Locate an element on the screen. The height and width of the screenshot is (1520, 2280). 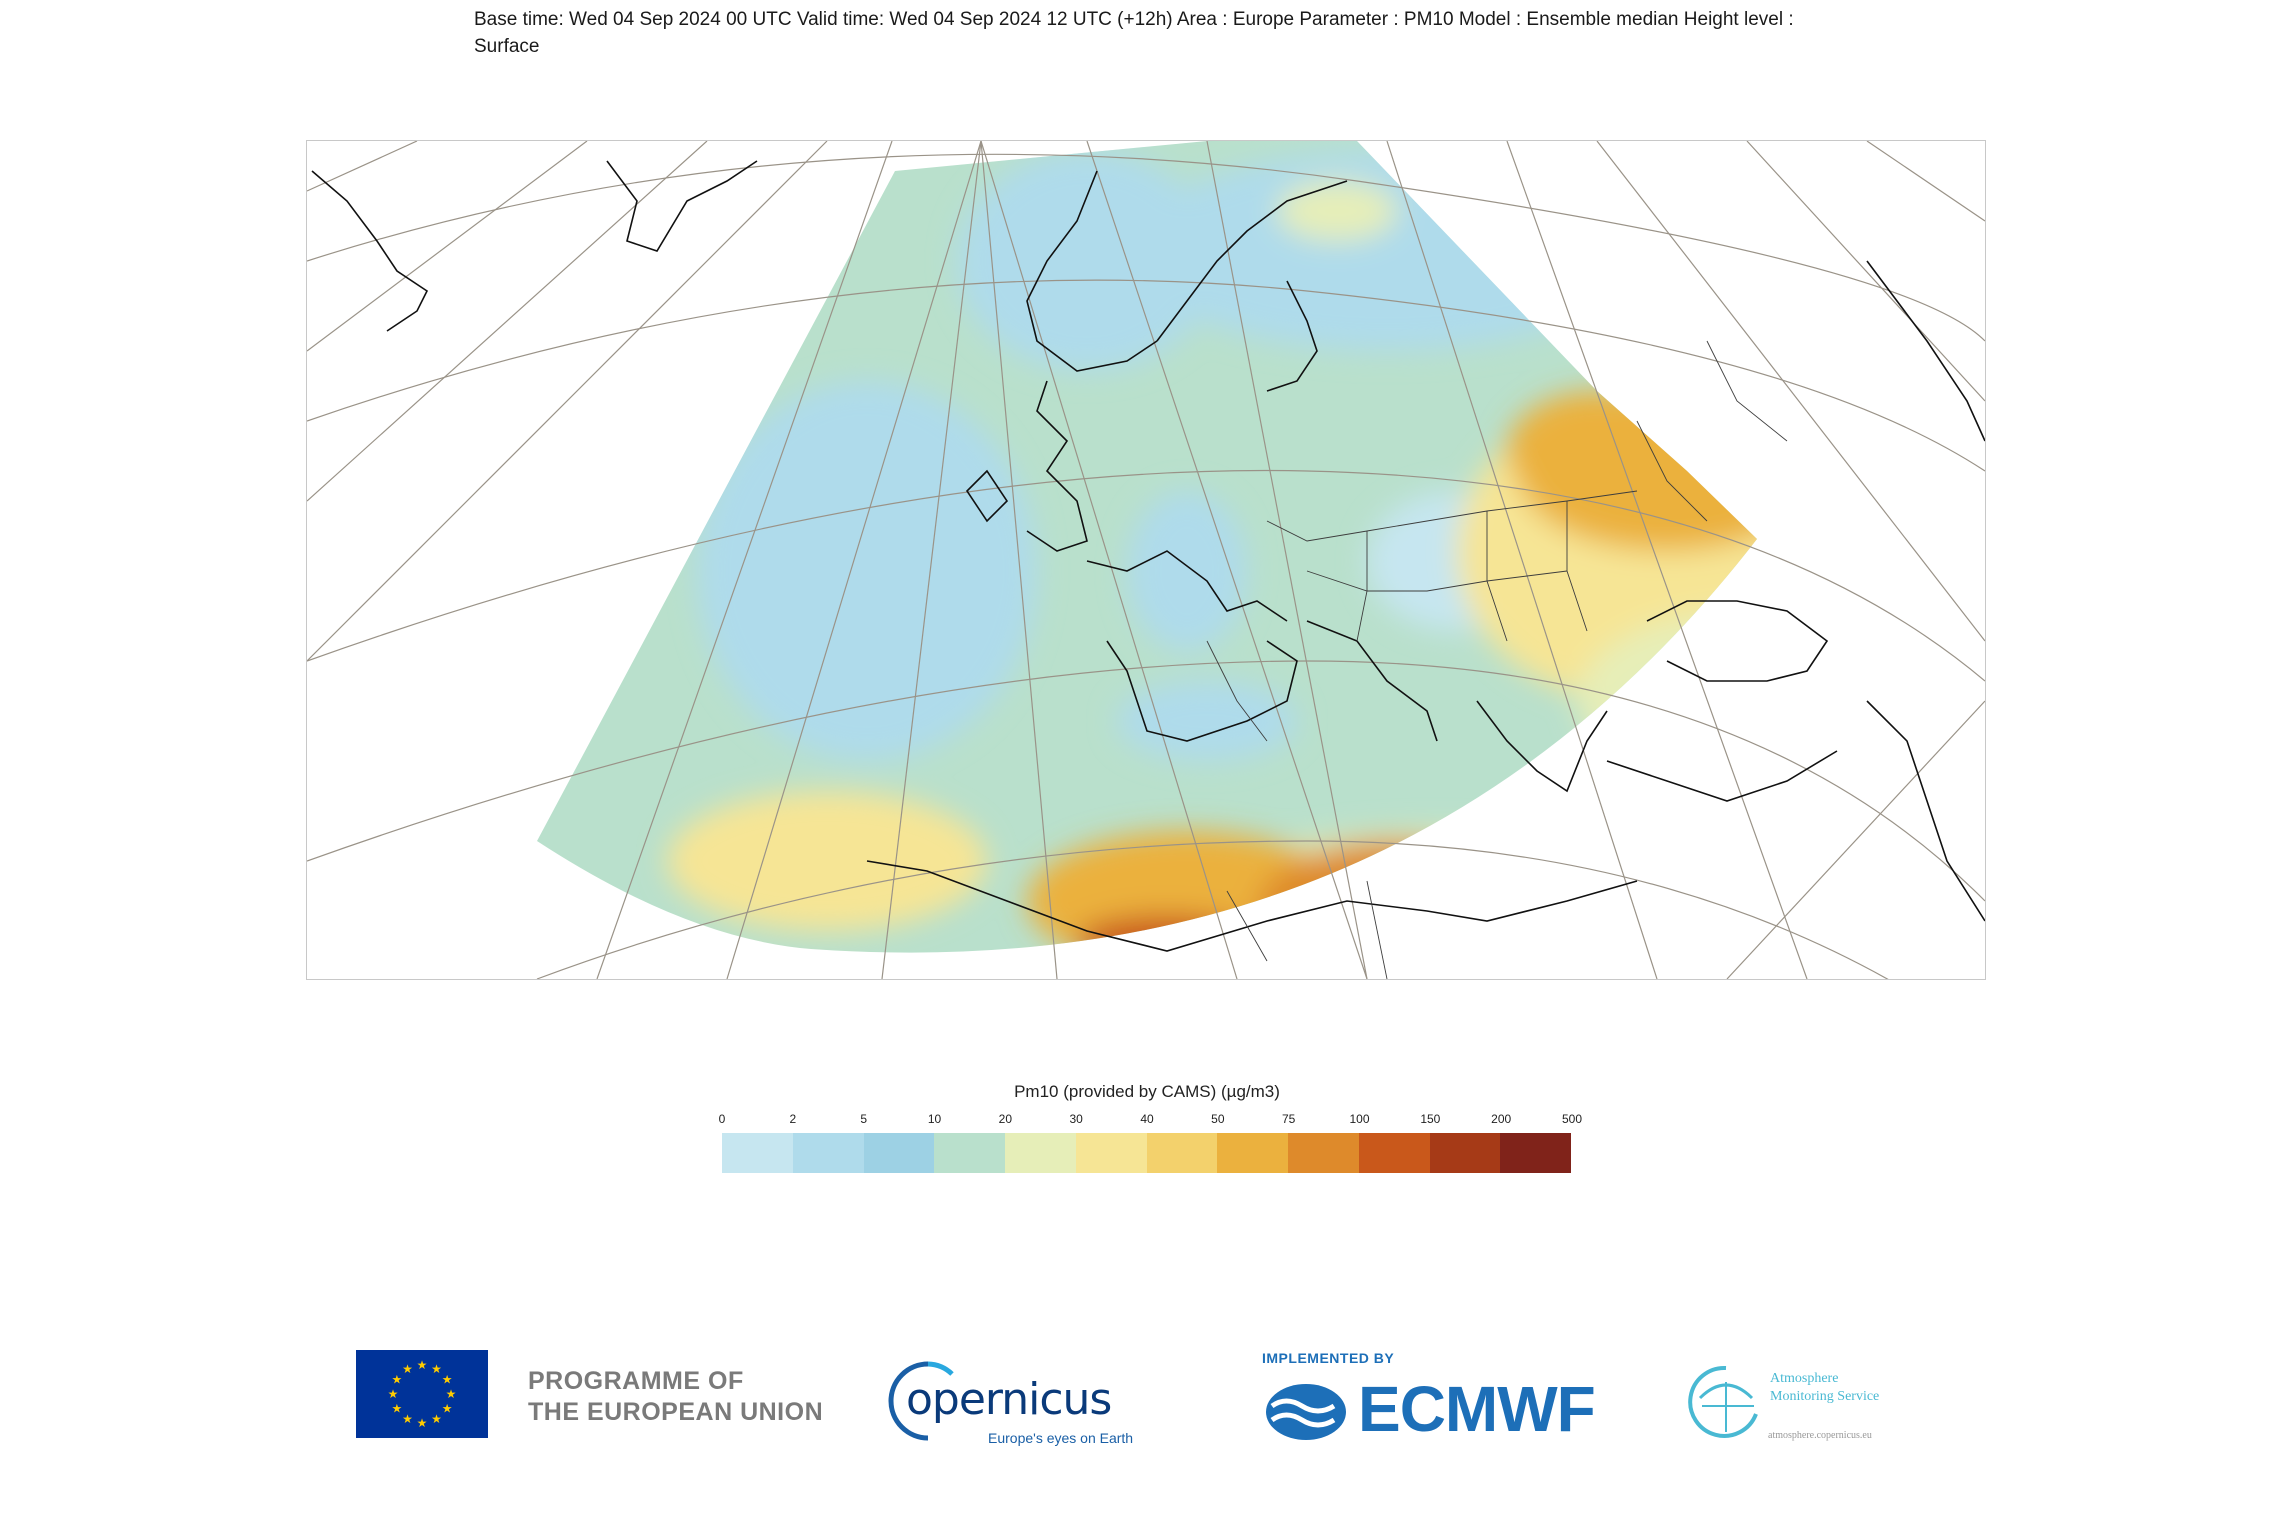
merid-m11 is located at coordinates (1925, 181).